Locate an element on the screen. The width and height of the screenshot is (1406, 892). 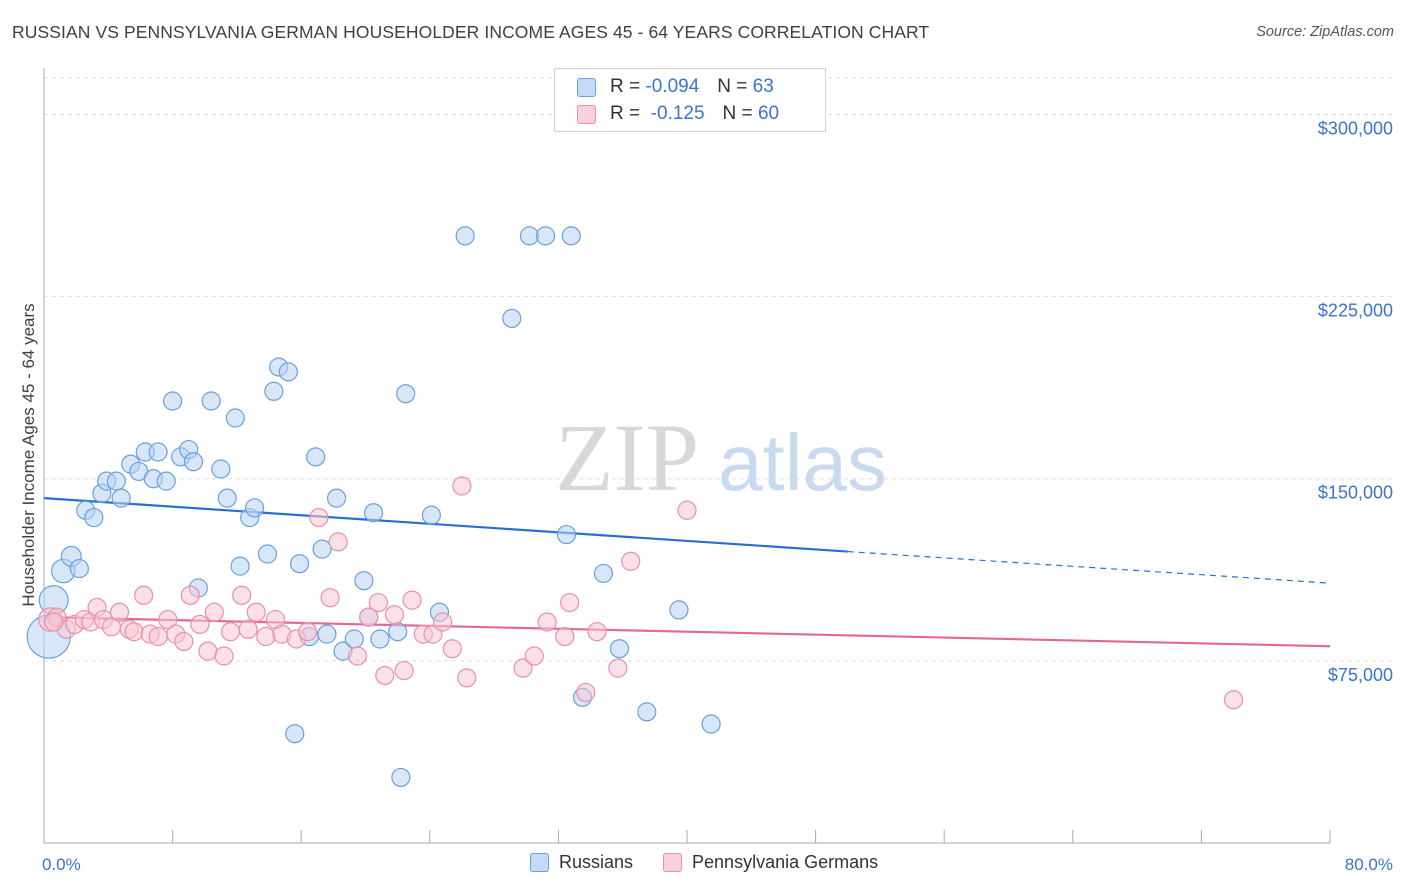
russians-trend-extension is located at coordinates (1089, 567).